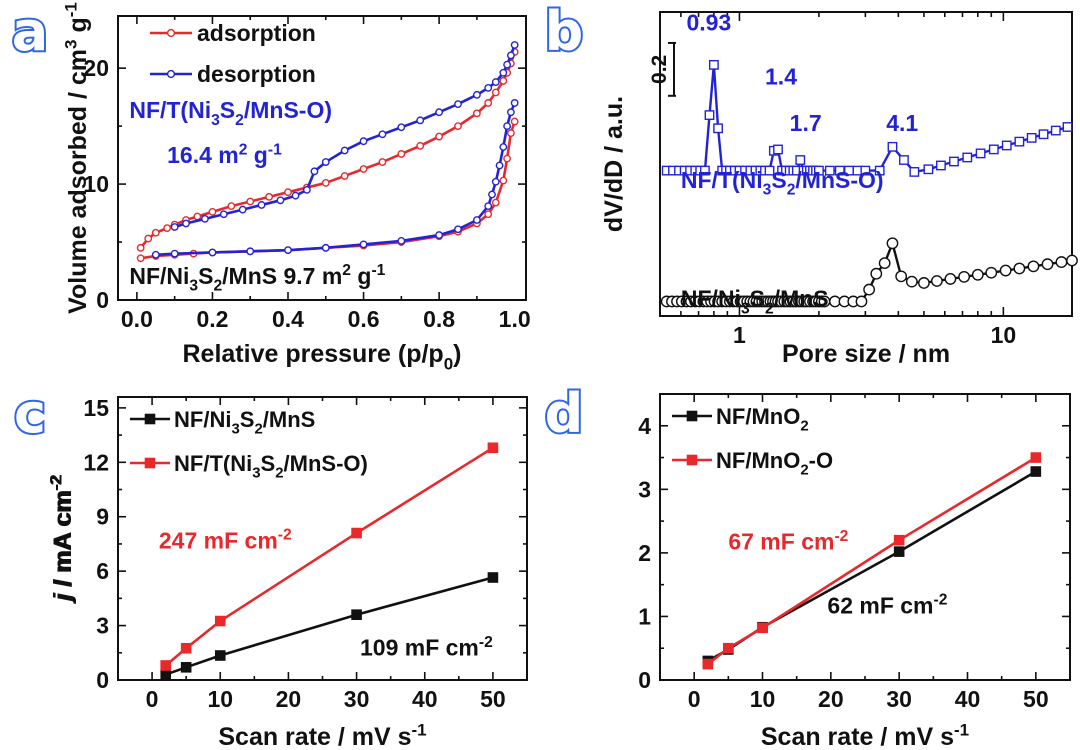 Image resolution: width=1080 pixels, height=750 pixels. Describe the element at coordinates (230, 113) in the screenshot. I see `annotation-sample1: NF/T(Ni3S2/MnS-O)` at that location.